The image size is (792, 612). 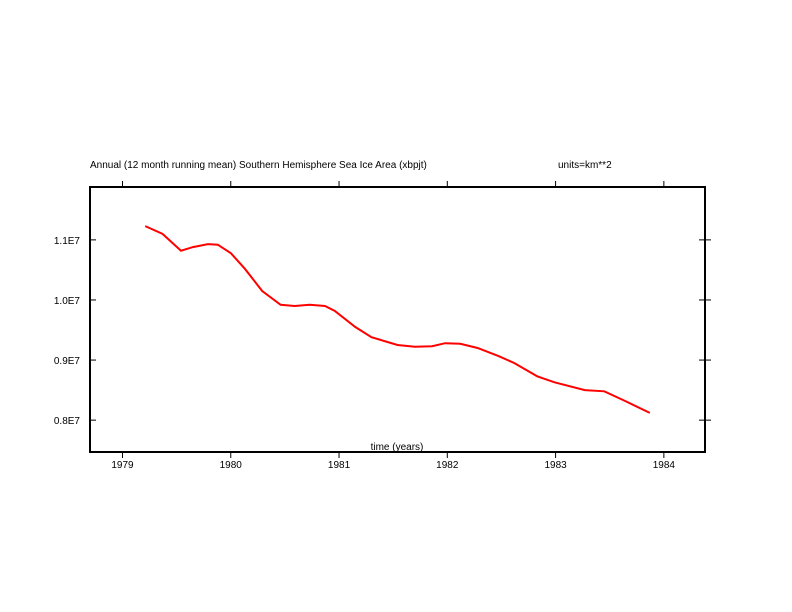 I want to click on units-label: units=km**2, so click(x=585, y=165).